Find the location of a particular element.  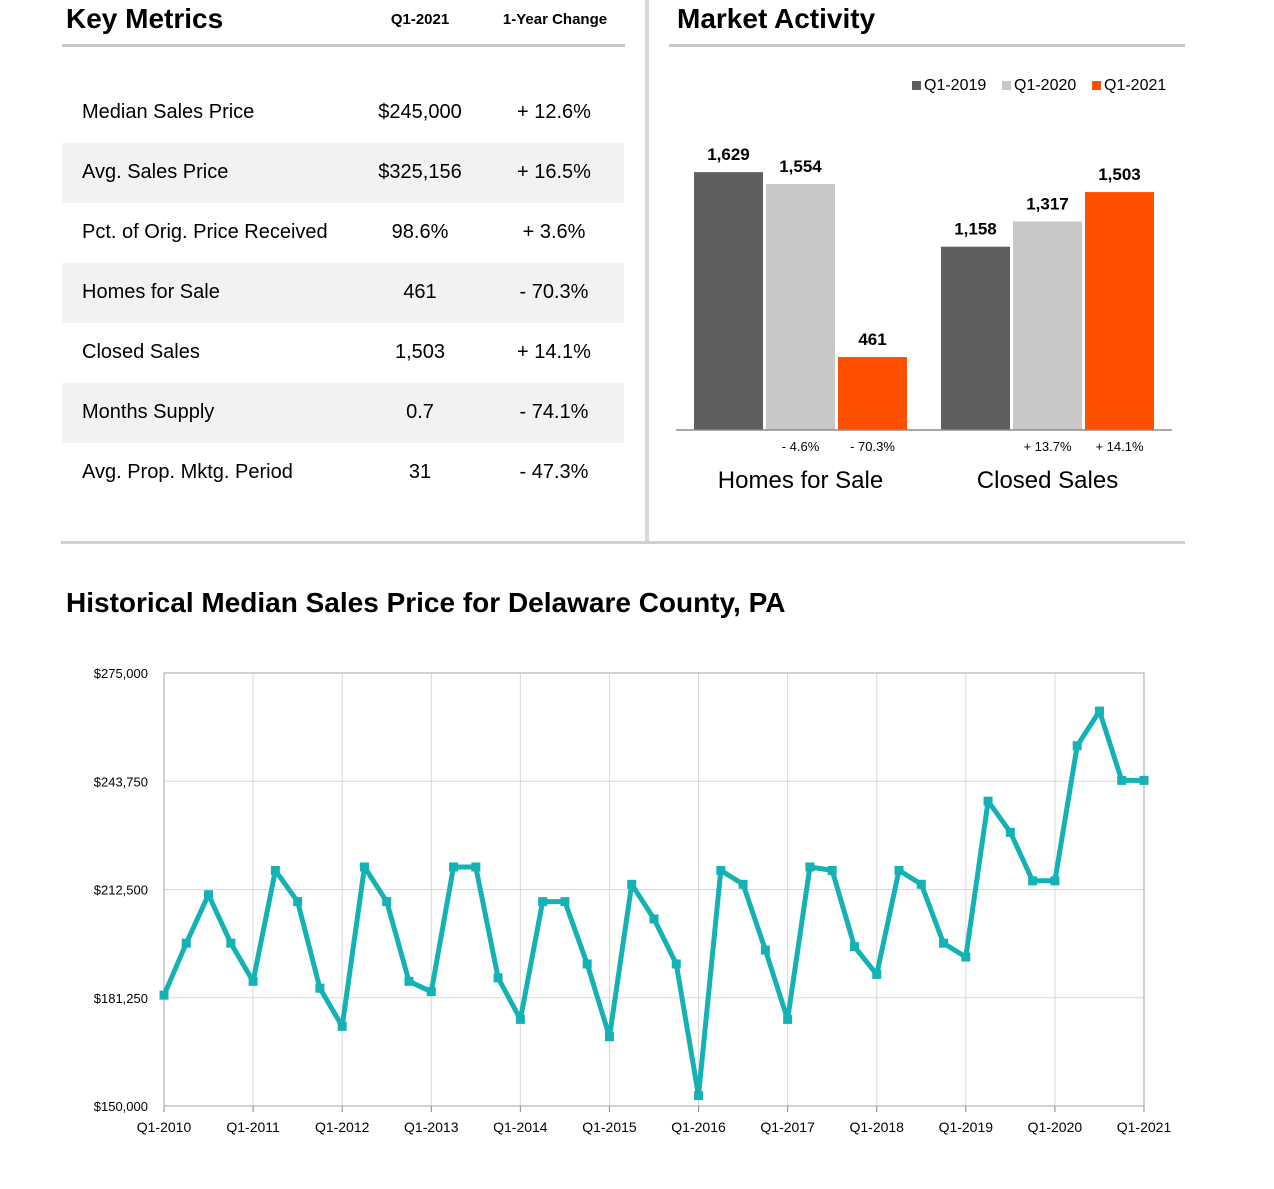

y-tick-label: $243,750 is located at coordinates (121, 781).